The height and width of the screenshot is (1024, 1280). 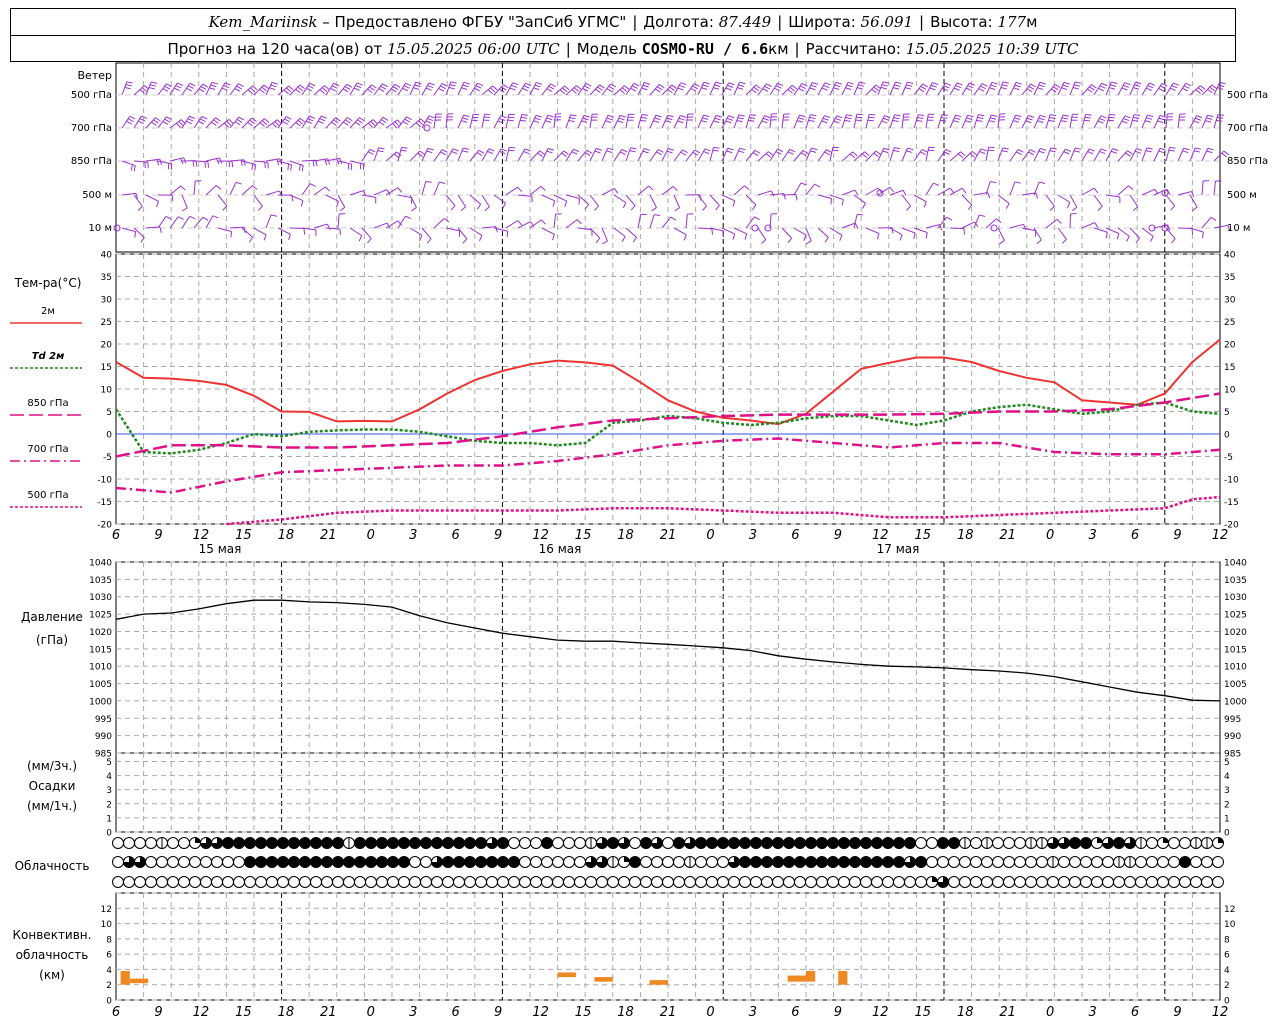 I want to click on pressure-tick-right: 1035, so click(x=1235, y=581).